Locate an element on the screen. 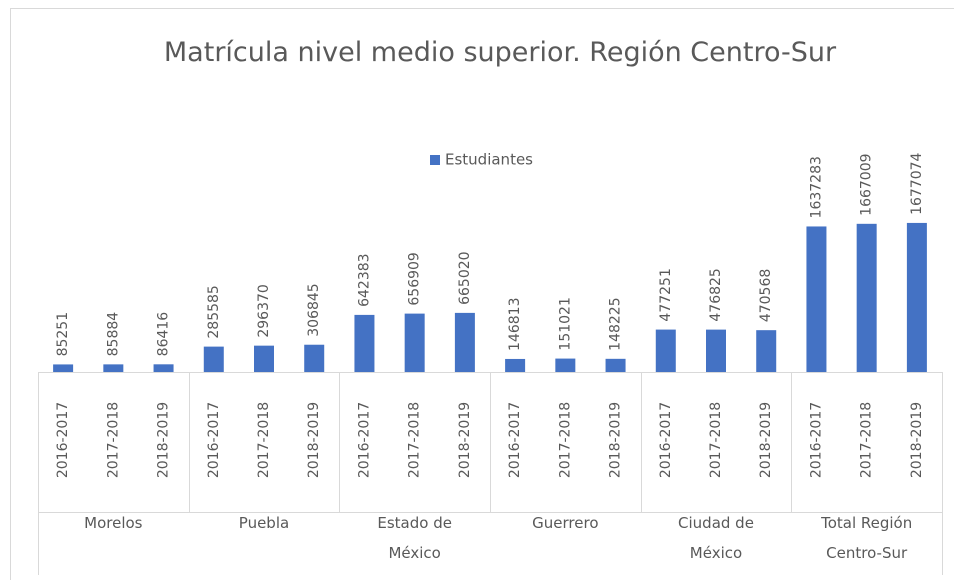 The height and width of the screenshot is (580, 954). data-label: 306845 is located at coordinates (314, 309).